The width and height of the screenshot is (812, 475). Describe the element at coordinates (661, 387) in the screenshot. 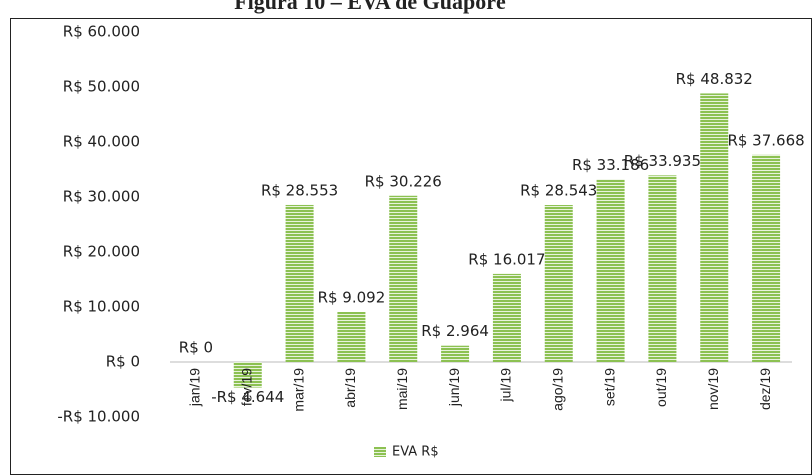

I see `x-tick-label: out/19` at that location.